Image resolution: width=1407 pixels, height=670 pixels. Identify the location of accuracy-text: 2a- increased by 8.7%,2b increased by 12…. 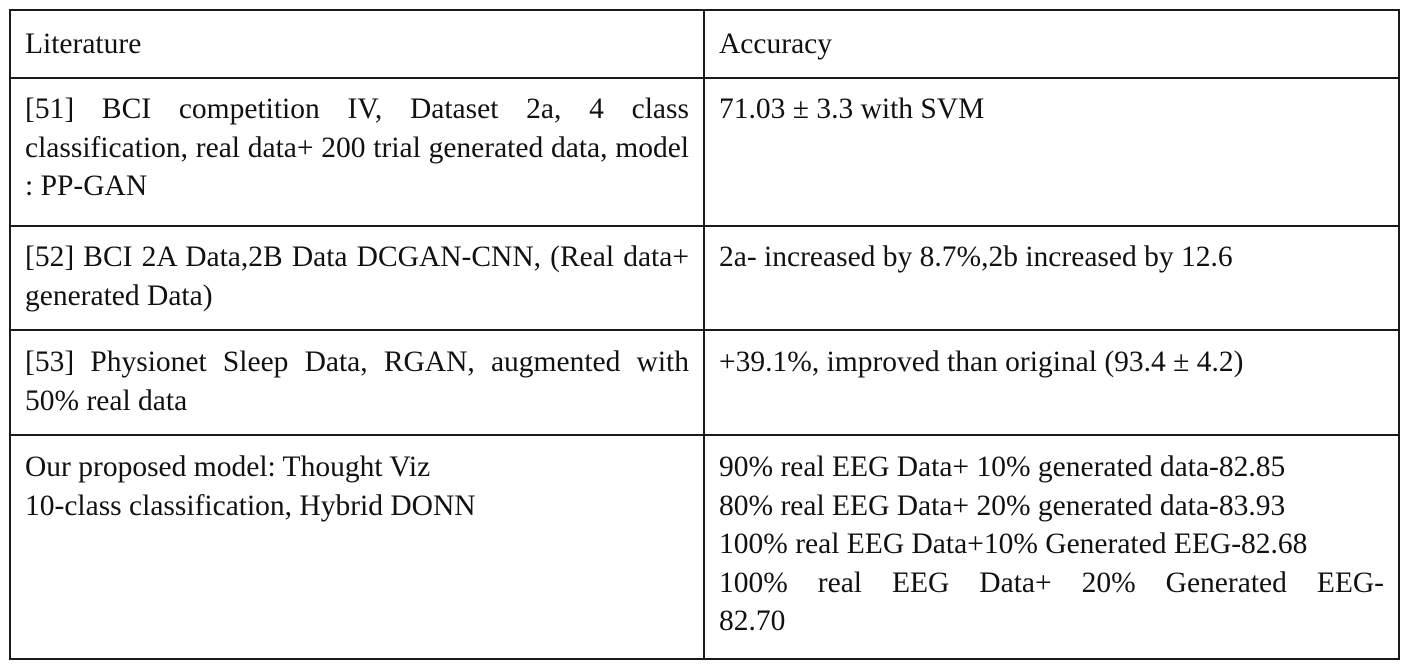
(976, 257).